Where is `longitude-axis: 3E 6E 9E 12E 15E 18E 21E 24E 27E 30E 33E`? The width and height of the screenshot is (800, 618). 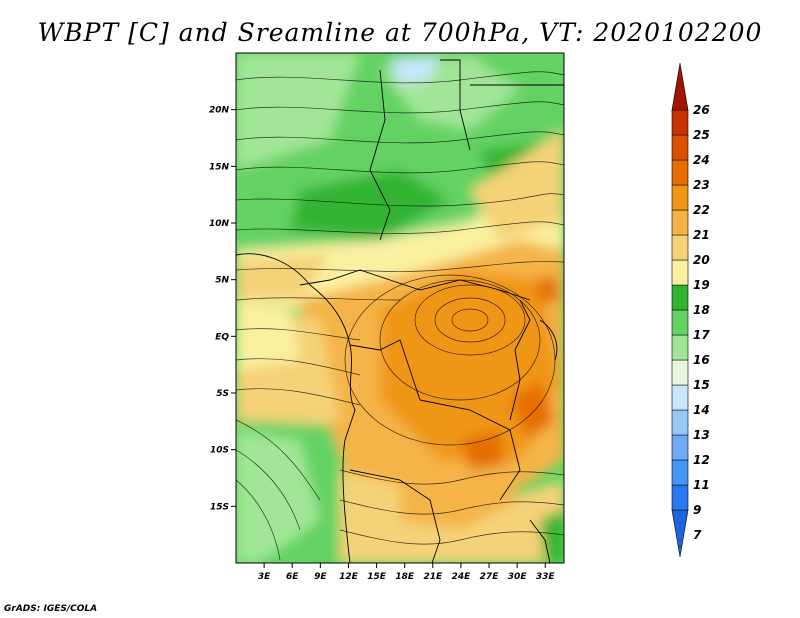
longitude-axis: 3E 6E 9E 12E 15E 18E 21E 24E 27E 30E 33E is located at coordinates (407, 572).